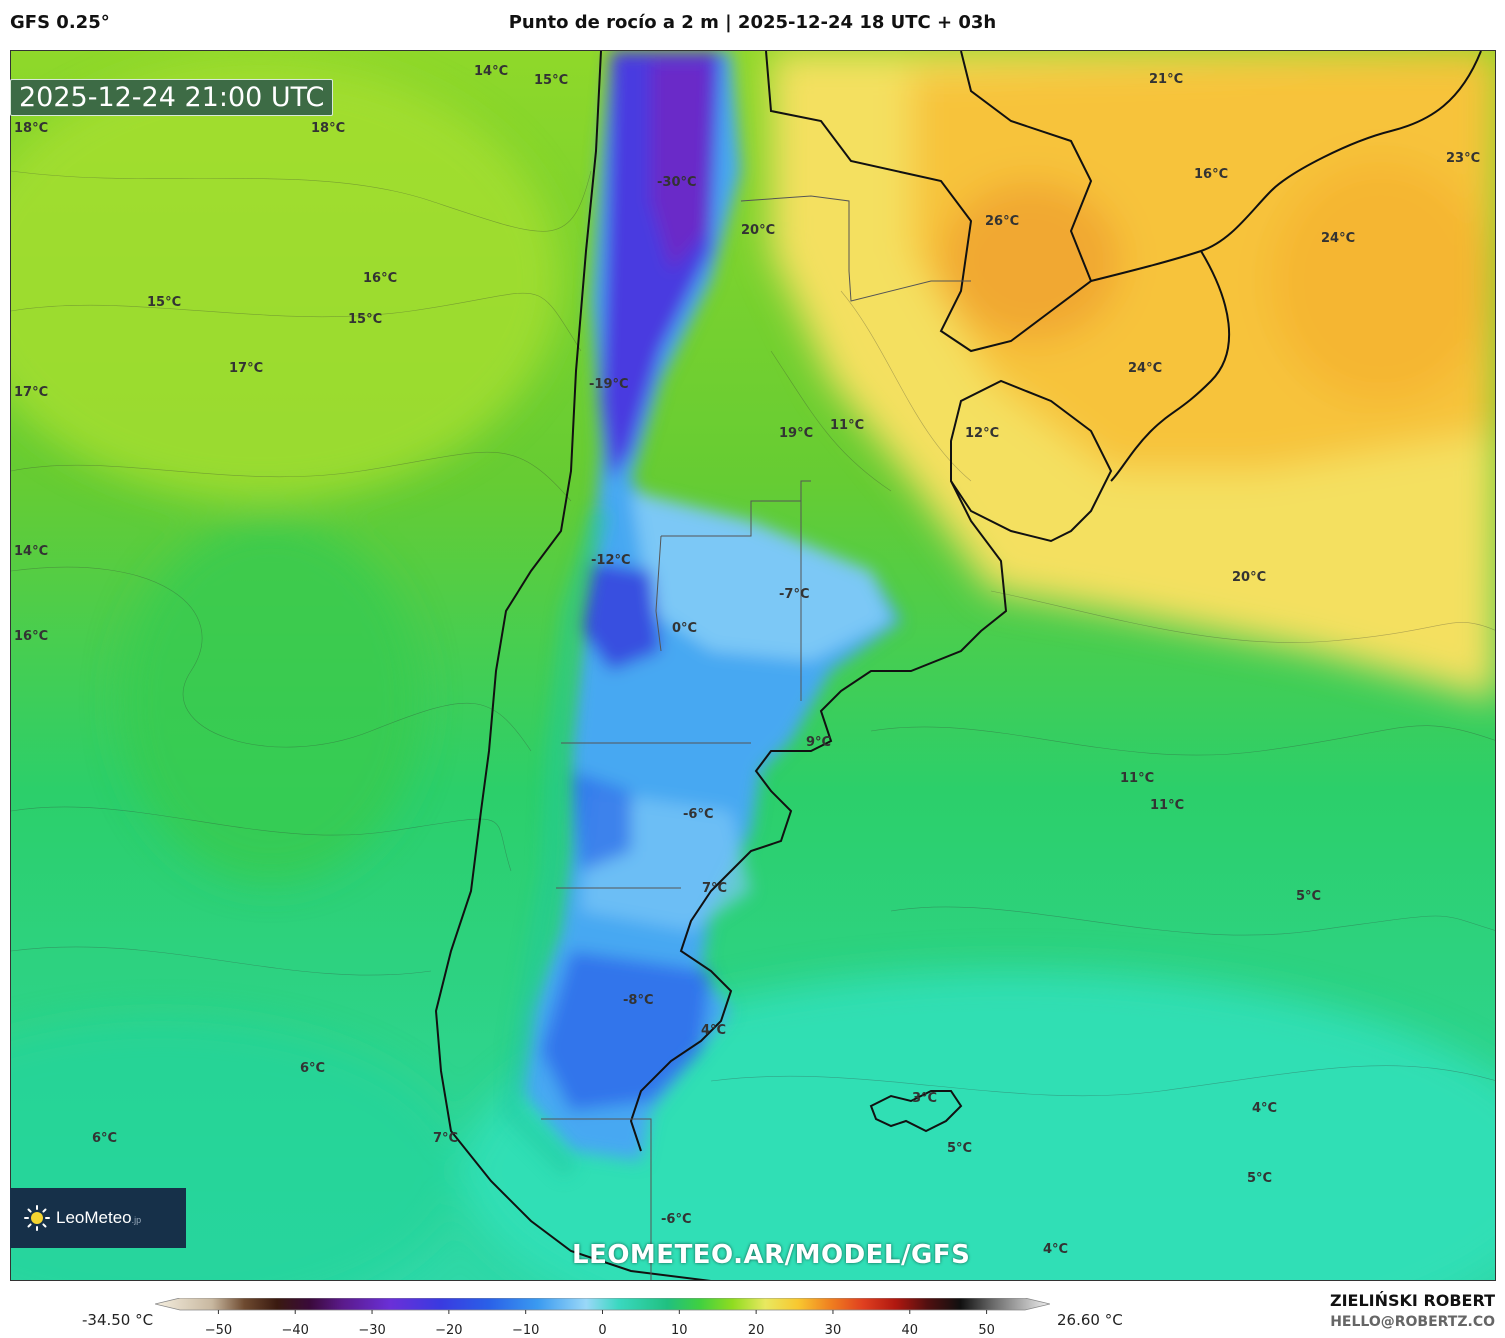  I want to click on temp-label: 19°C, so click(796, 433).